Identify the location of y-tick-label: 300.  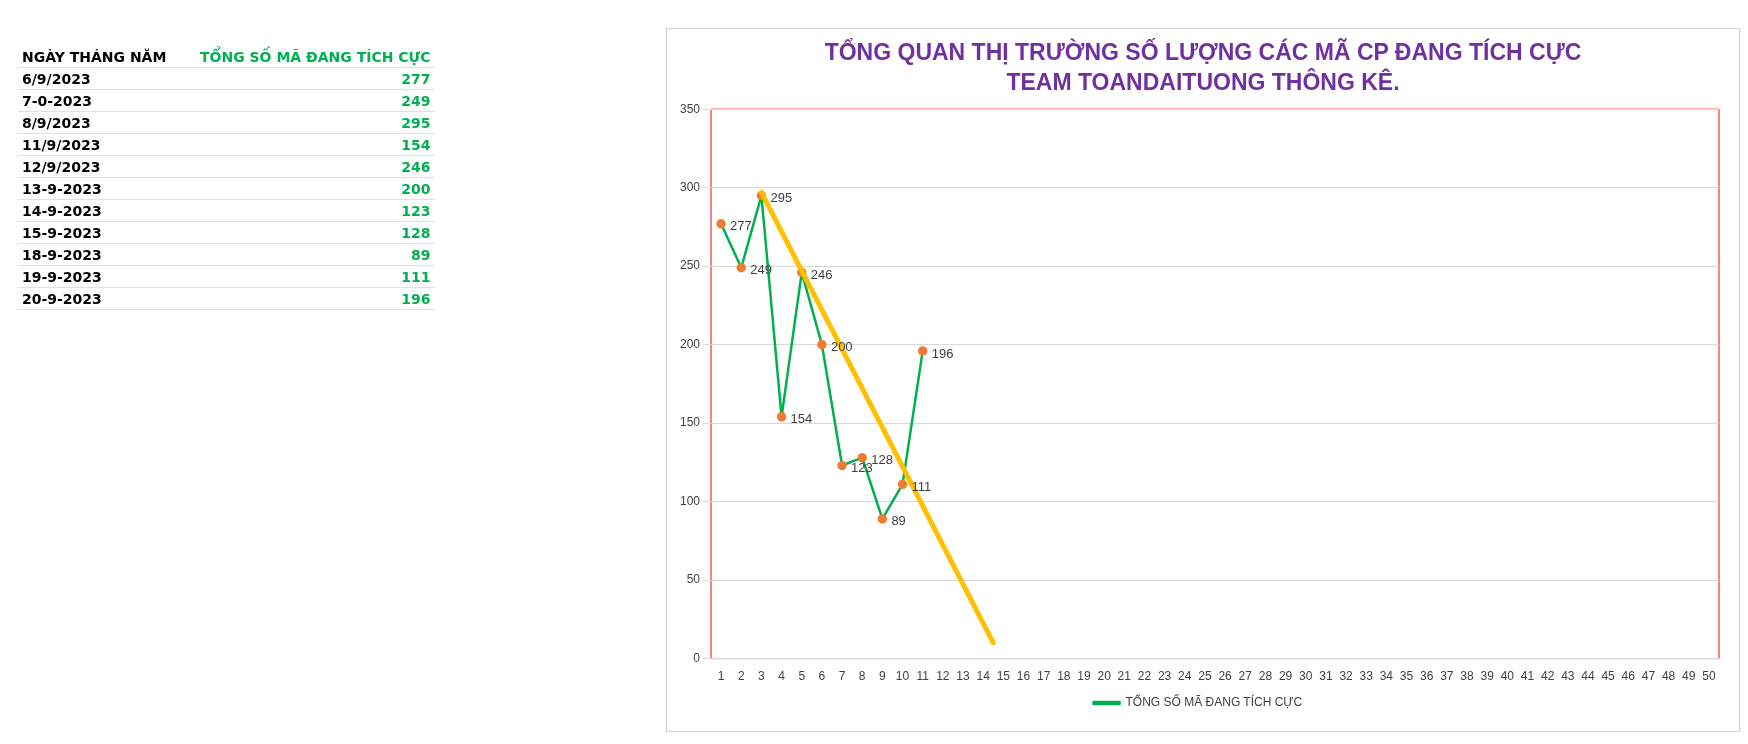
(690, 187).